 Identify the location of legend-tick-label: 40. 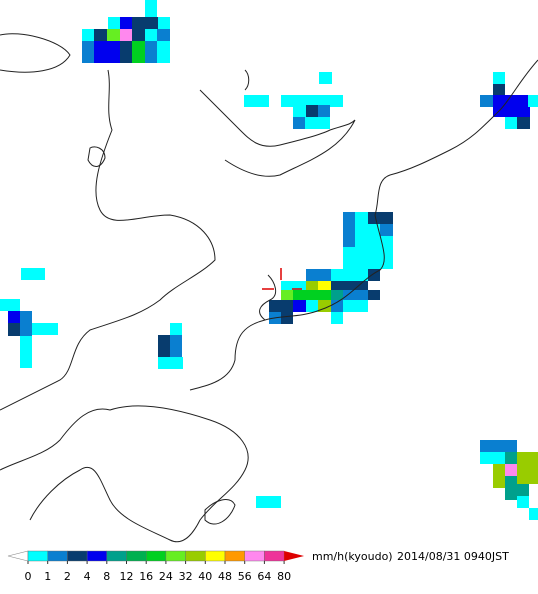
(205, 576).